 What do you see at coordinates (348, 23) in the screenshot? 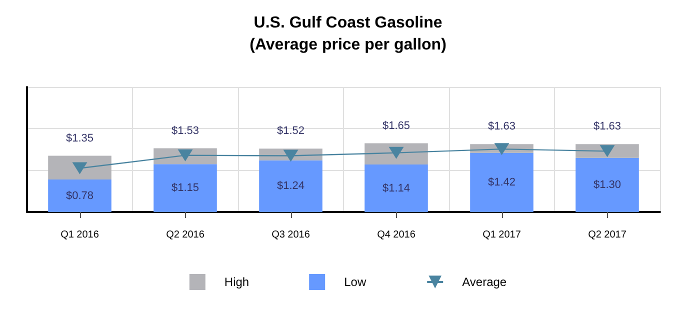
I see `chart-title: U.S. Gulf Coast Gasoline` at bounding box center [348, 23].